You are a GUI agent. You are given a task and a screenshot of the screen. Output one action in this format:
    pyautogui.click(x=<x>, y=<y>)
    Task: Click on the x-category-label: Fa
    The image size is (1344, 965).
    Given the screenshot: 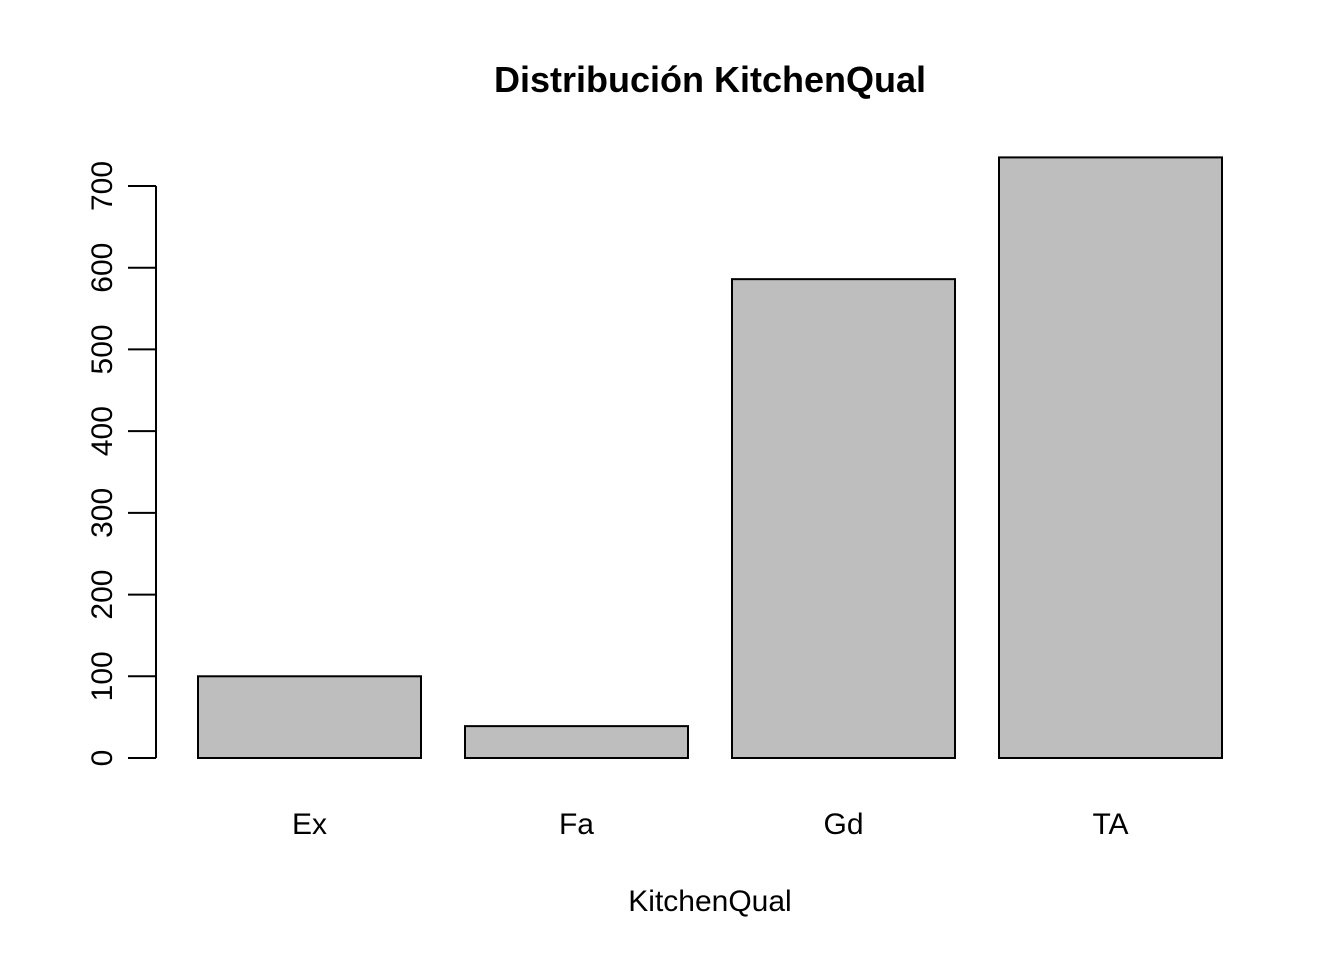 What is the action you would take?
    pyautogui.click(x=576, y=824)
    